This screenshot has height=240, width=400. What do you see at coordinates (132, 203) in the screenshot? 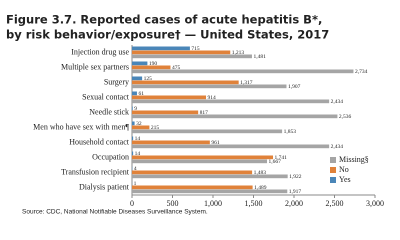
I see `x-tick-label: 0` at bounding box center [132, 203].